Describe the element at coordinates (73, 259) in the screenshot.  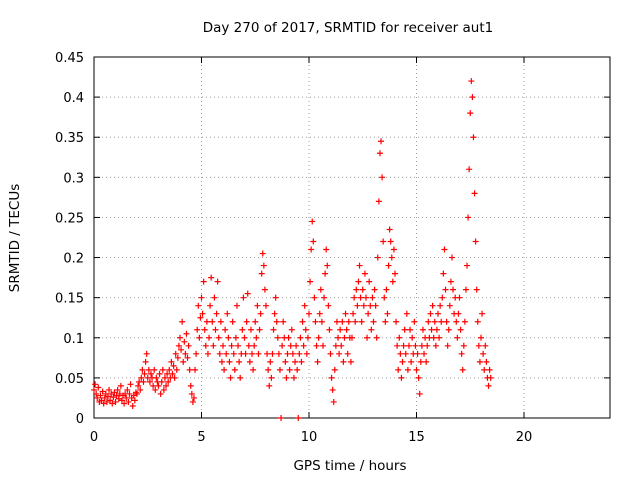
I see `y-tick-label: 0.2` at that location.